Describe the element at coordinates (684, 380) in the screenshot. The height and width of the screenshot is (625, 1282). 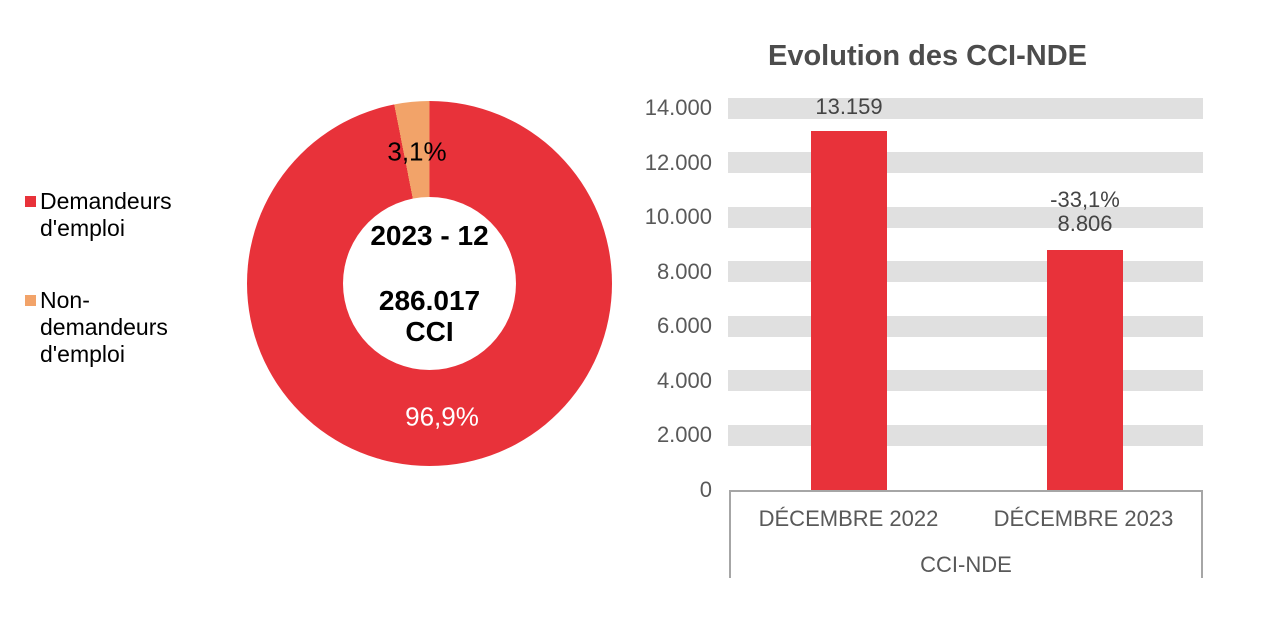
I see `y-axis-tick-label: 4.000` at that location.